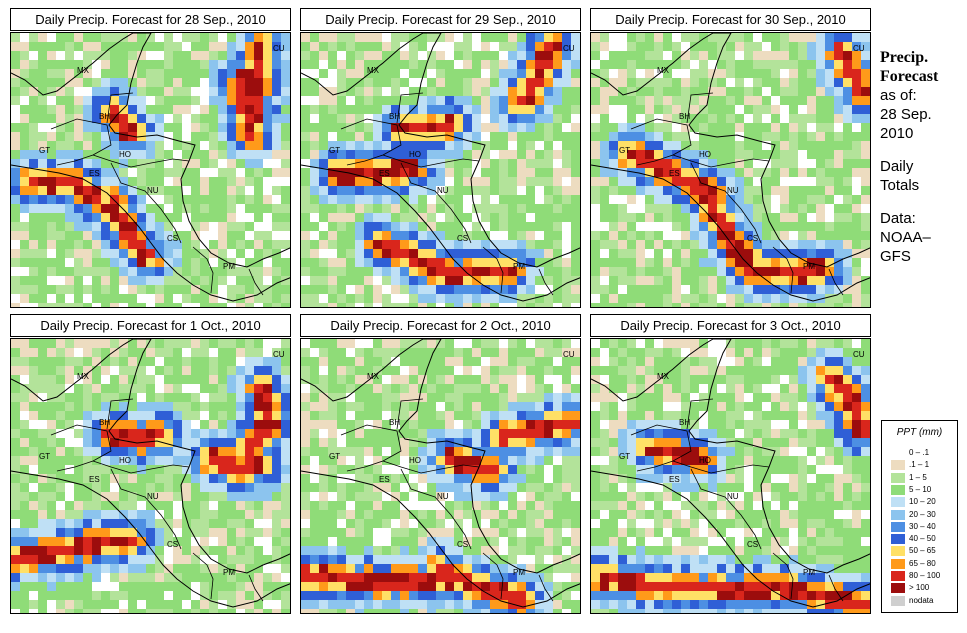 This screenshot has width=967, height=633. Describe the element at coordinates (700, 108) in the screenshot. I see `country-border` at that location.